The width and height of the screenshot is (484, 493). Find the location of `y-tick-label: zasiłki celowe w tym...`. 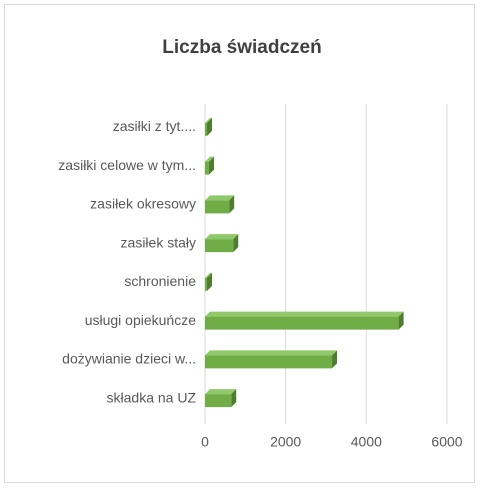

y-tick-label: zasiłki celowe w tym... is located at coordinates (127, 165).